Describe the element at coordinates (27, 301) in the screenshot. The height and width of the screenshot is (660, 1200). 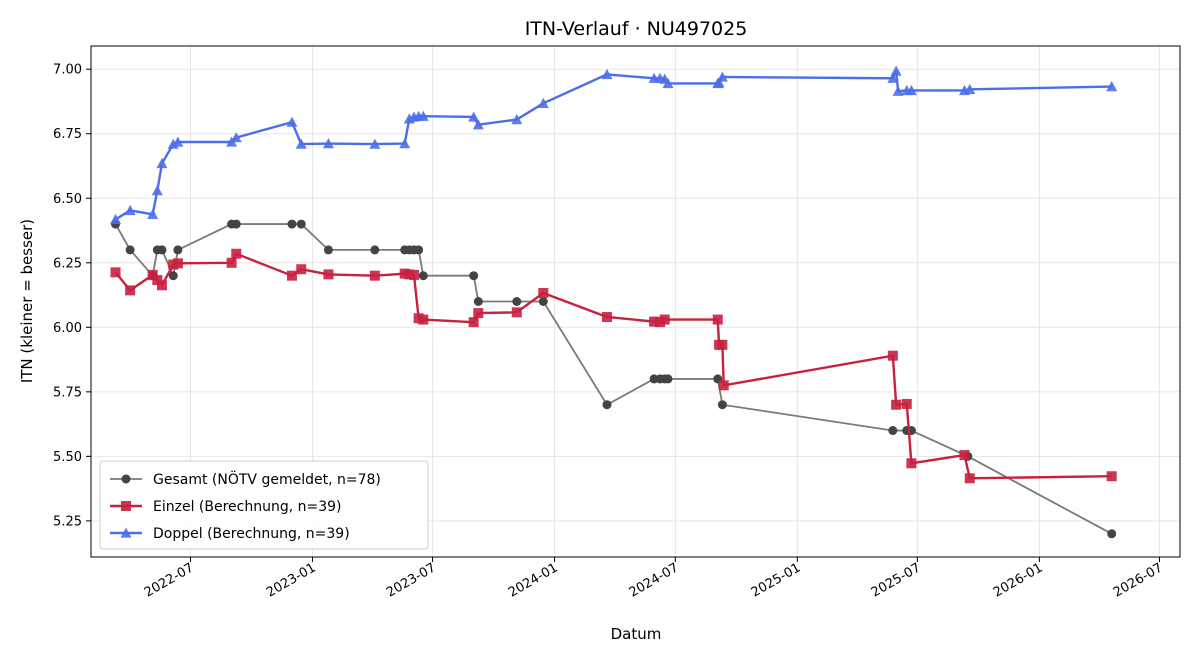
I see `y-axis-title: ITN (kleiner = besser)` at that location.